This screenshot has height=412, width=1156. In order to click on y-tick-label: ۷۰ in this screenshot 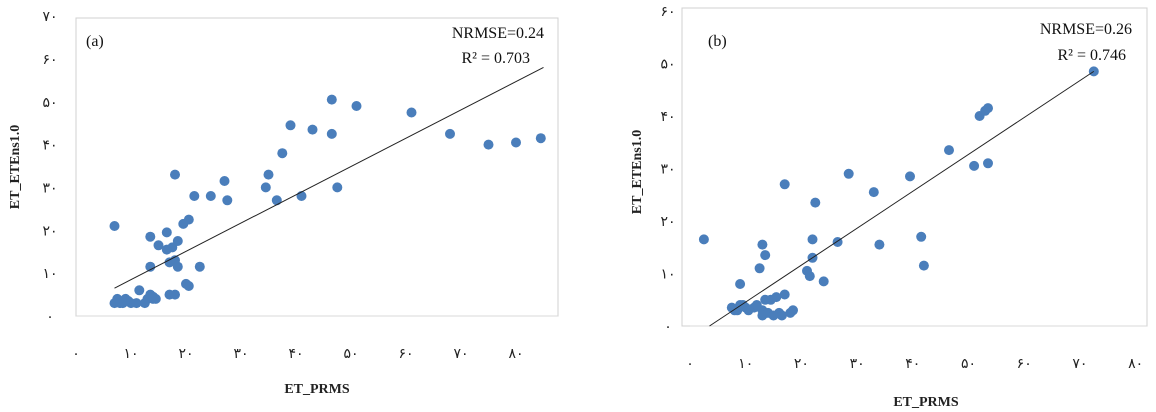, I will do `click(49, 17)`.